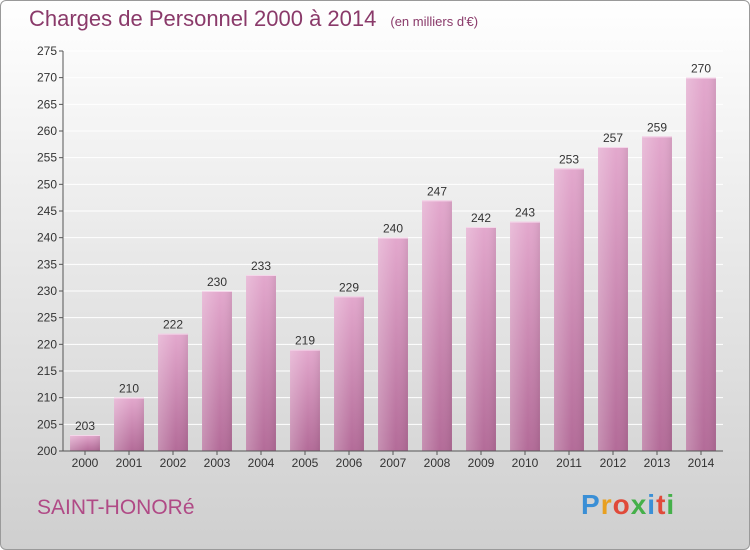  I want to click on x-tick-label: 2008, so click(437, 463).